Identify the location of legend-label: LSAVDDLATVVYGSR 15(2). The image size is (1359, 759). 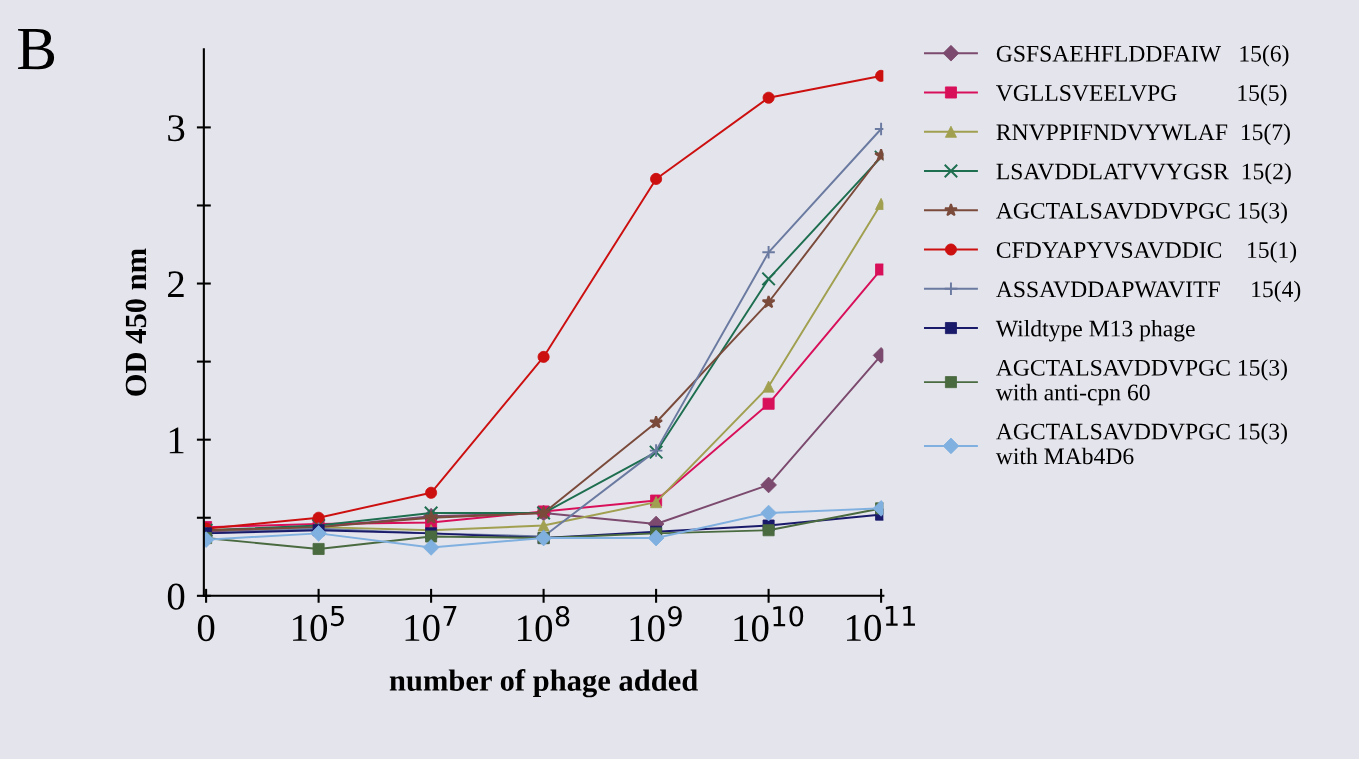
(1143, 173).